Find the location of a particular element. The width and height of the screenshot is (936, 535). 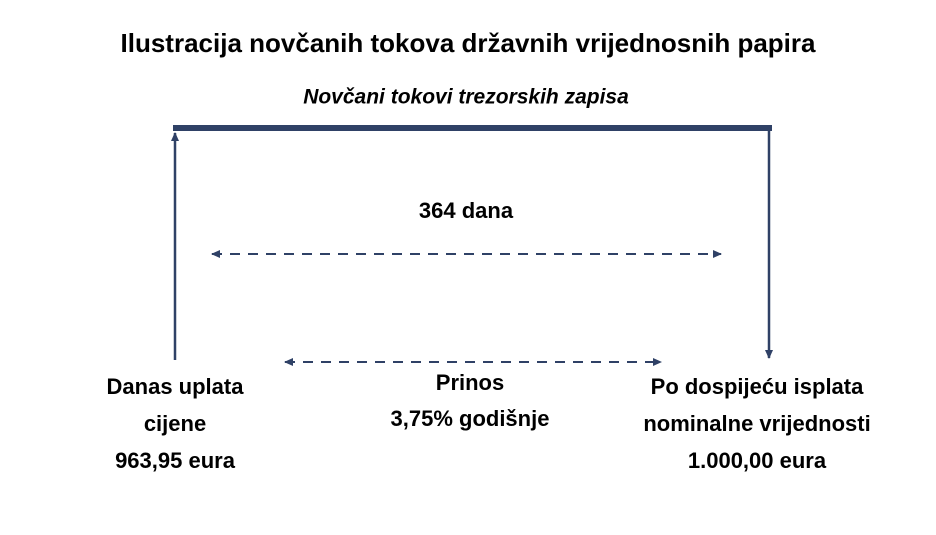

left-label: cijene is located at coordinates (175, 423).